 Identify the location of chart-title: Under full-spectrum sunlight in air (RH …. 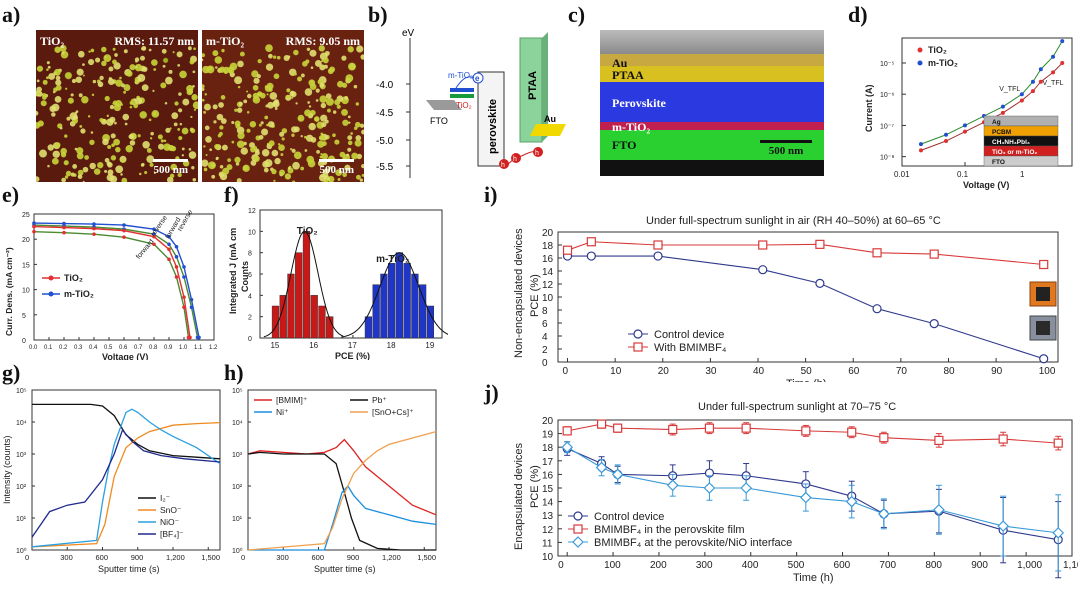
(793, 221).